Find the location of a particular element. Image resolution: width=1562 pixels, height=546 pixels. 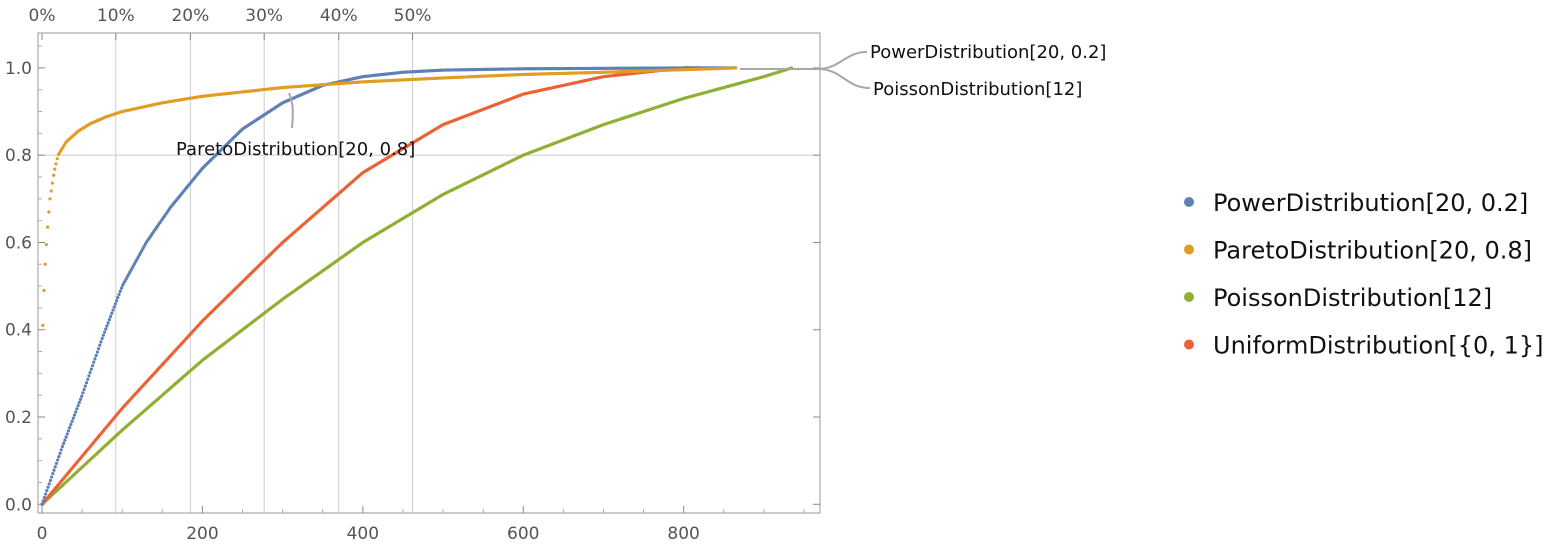

callout-label-power: PowerDistribution[20, 0.2] is located at coordinates (988, 52).